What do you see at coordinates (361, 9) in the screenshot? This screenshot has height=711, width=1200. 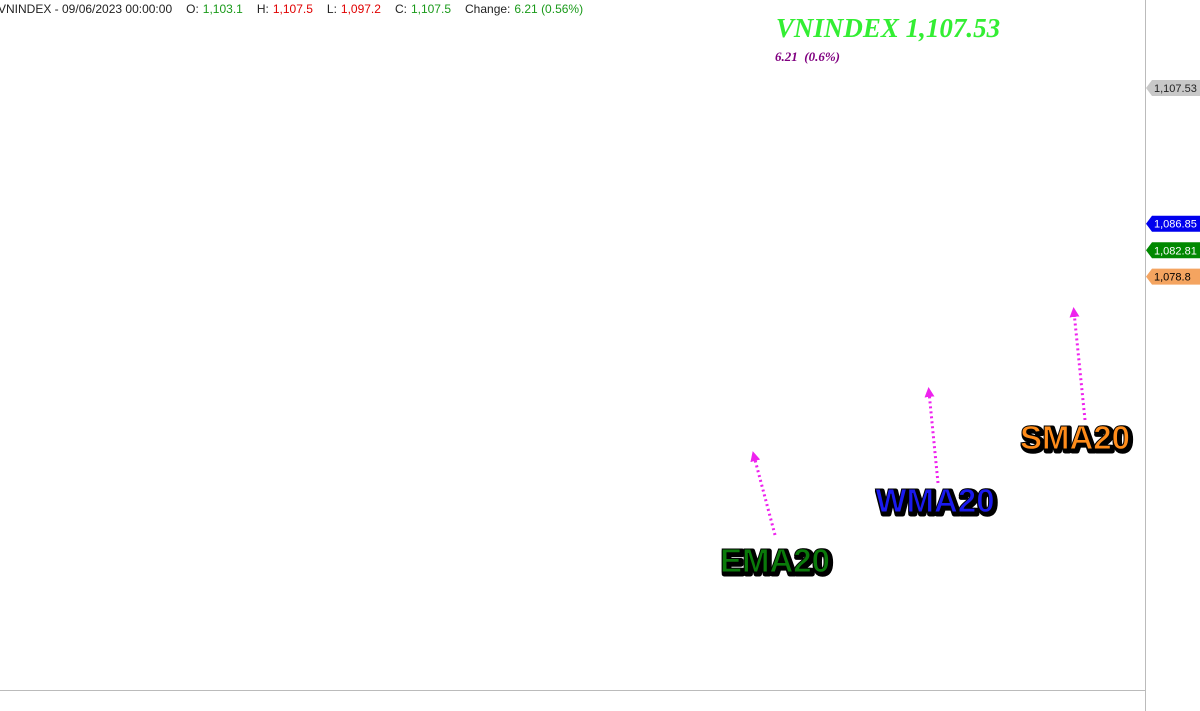 I see `header-field-value: 1,097.2` at bounding box center [361, 9].